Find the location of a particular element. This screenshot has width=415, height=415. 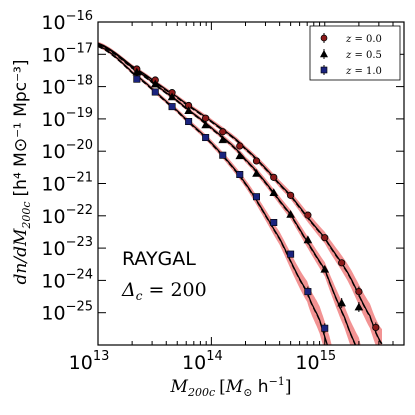

delta-symbol: Δ is located at coordinates (128, 290).